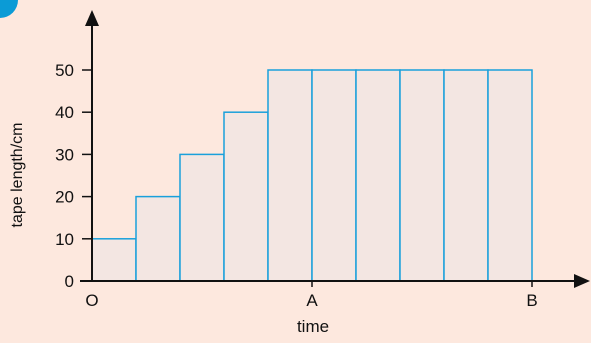  I want to click on y-tick-label: 50, so click(64, 70).